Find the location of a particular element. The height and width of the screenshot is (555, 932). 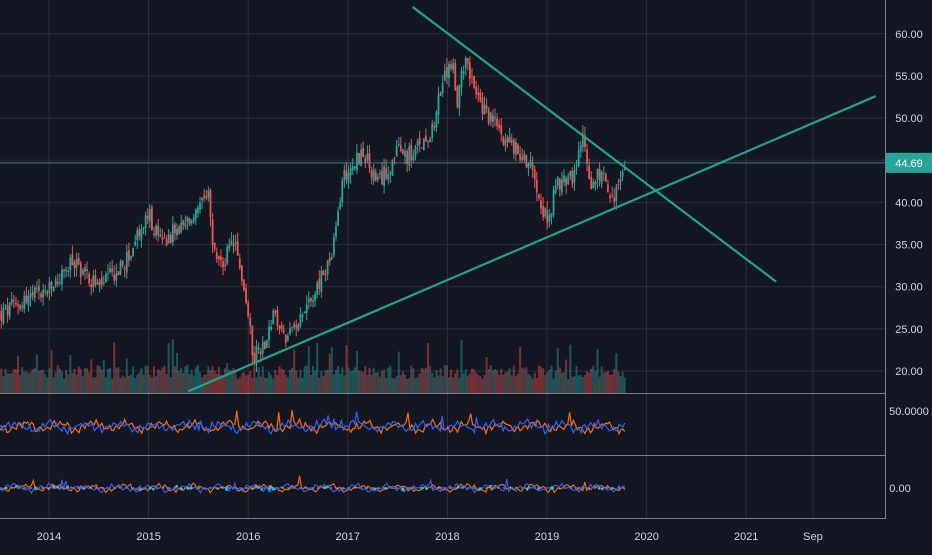

time-tick-label: 2017 is located at coordinates (348, 537).